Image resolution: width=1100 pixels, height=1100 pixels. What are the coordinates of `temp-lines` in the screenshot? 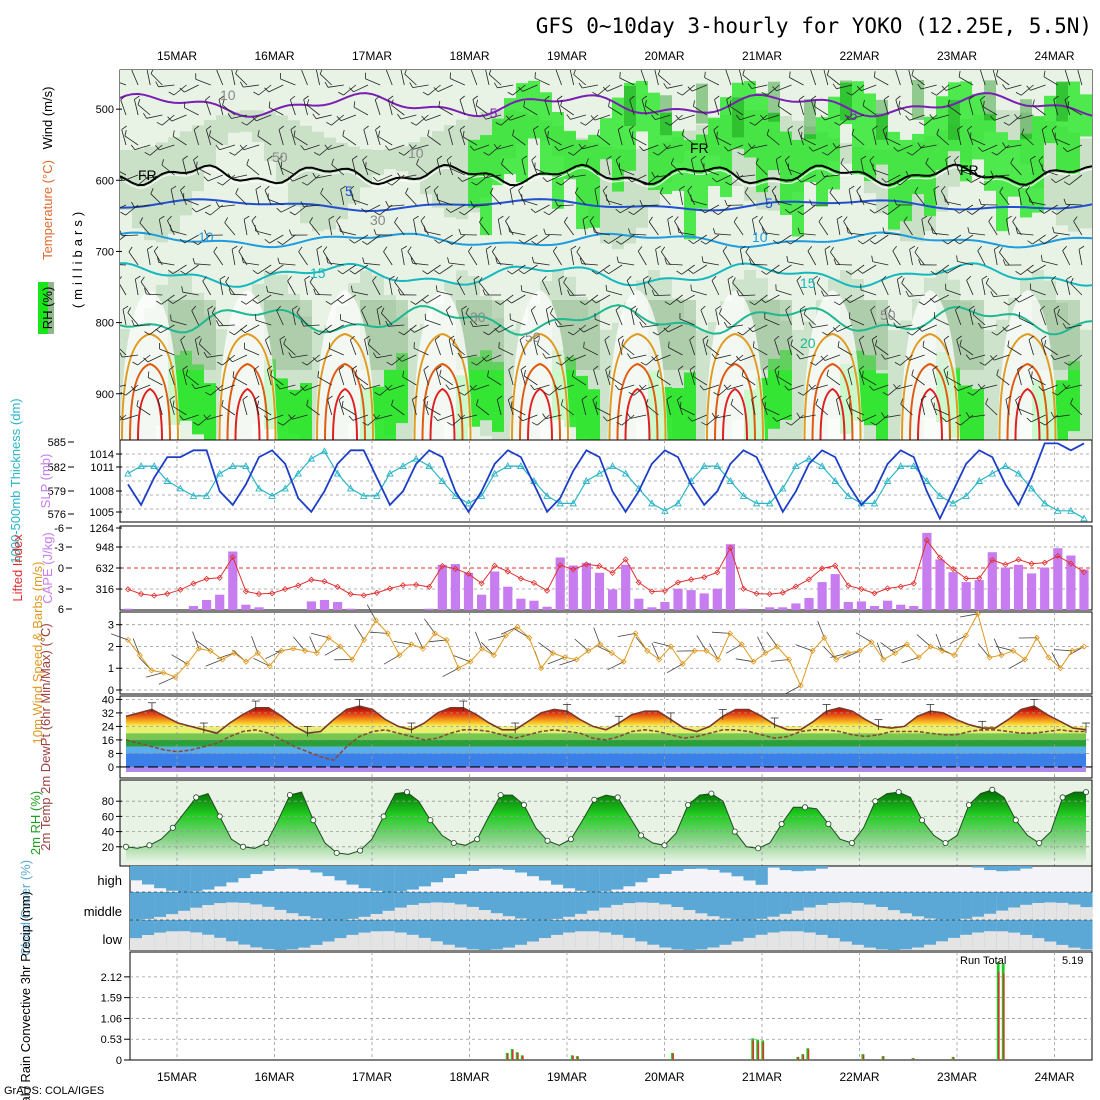 It's located at (607, 730).